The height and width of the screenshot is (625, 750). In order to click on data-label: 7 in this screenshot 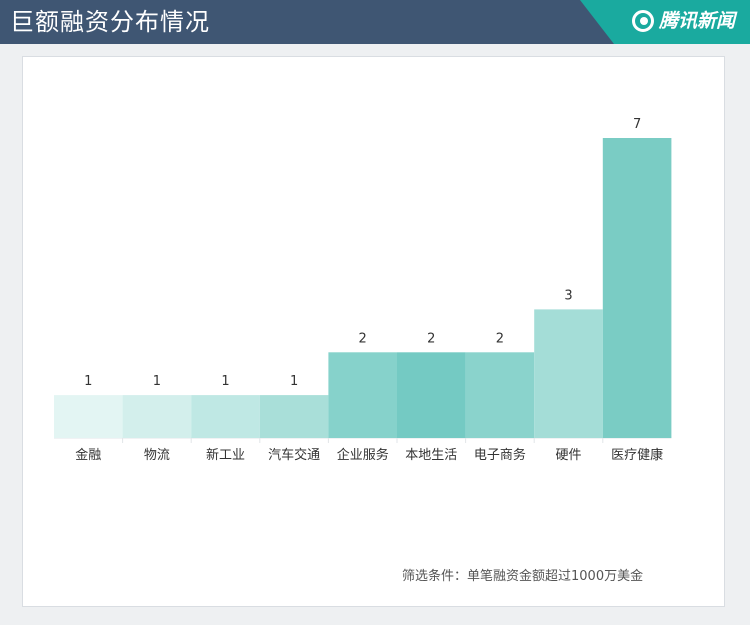, I will do `click(637, 124)`.